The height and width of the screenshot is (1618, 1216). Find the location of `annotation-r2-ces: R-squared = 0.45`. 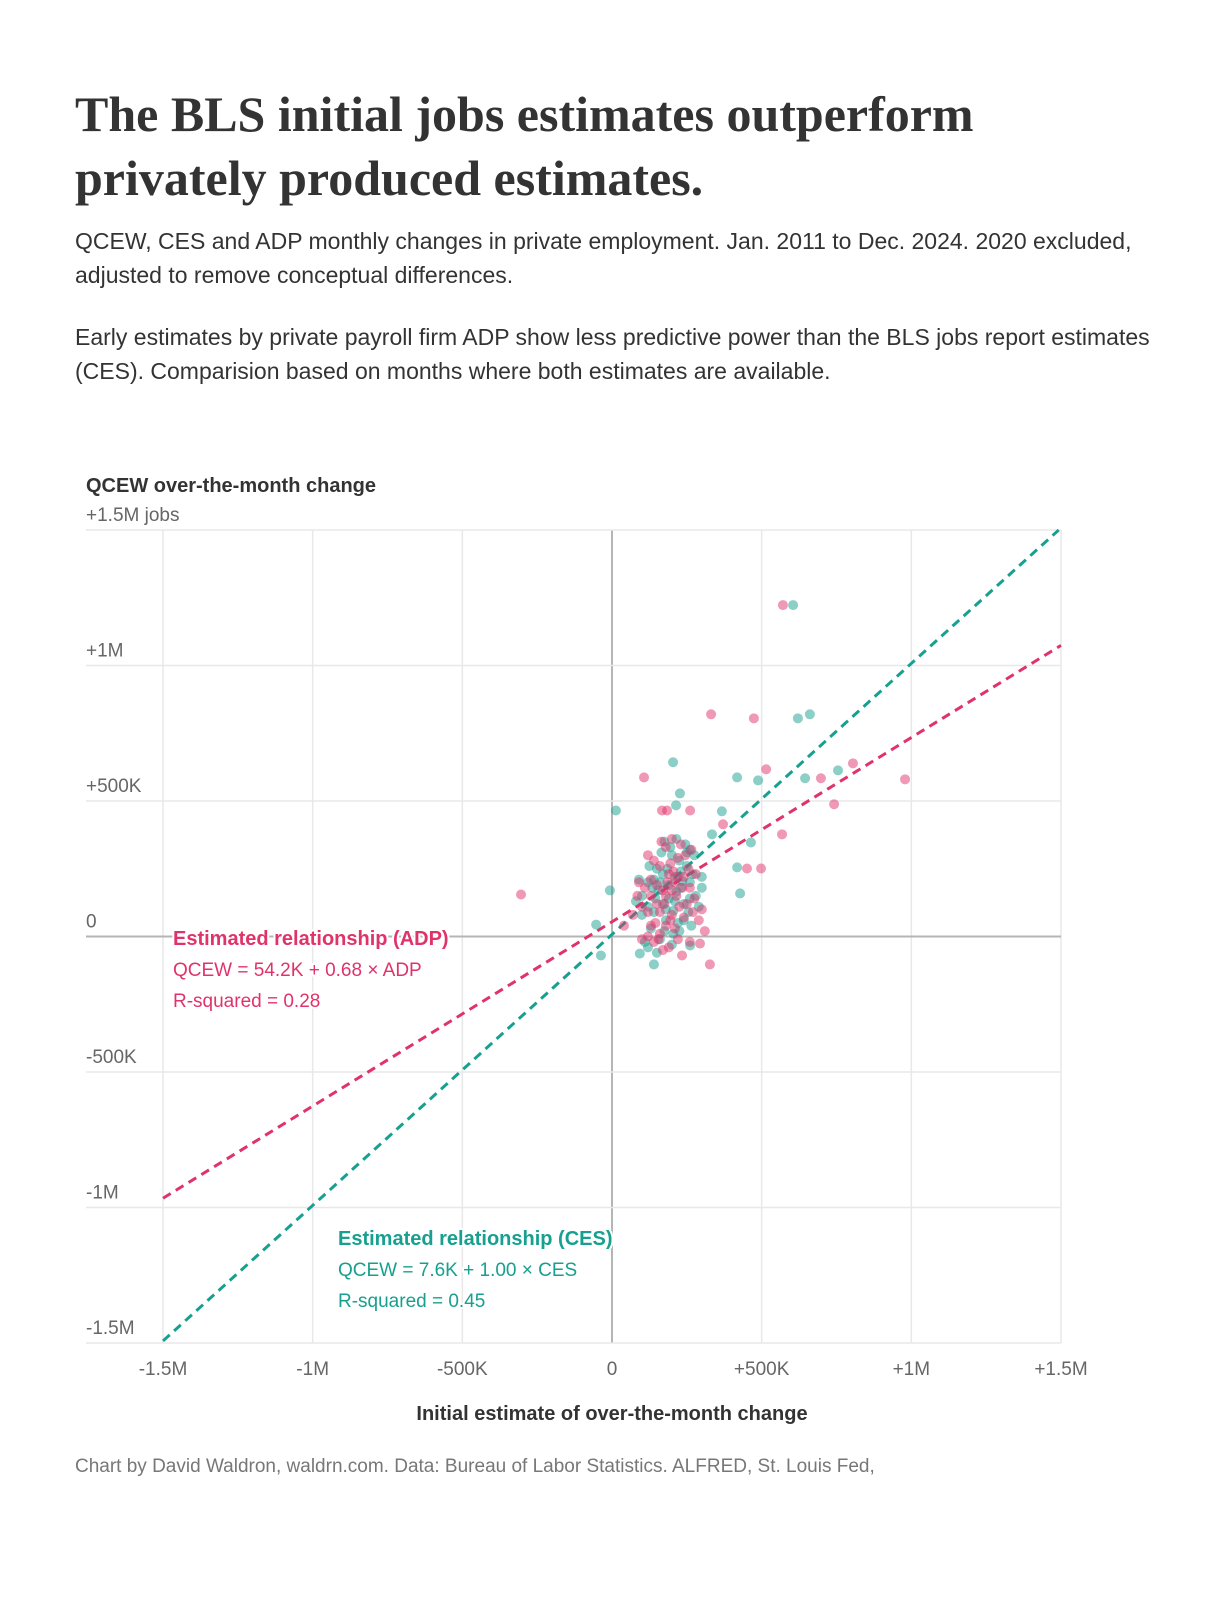

annotation-r2-ces: R-squared = 0.45 is located at coordinates (411, 1301).